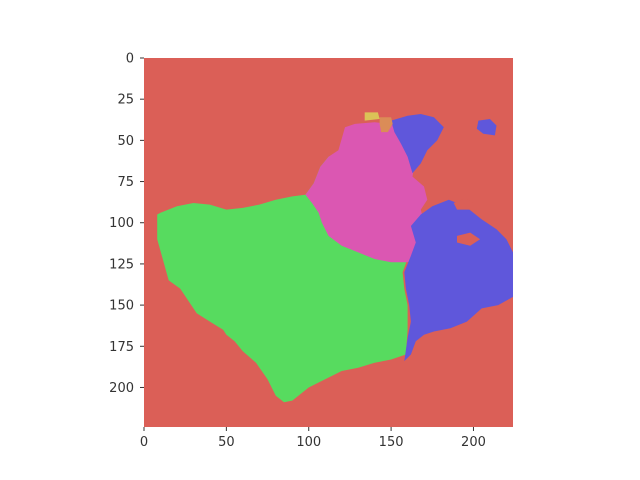 The width and height of the screenshot is (640, 480). What do you see at coordinates (144, 442) in the screenshot?
I see `x-tick-label-0: 0` at bounding box center [144, 442].